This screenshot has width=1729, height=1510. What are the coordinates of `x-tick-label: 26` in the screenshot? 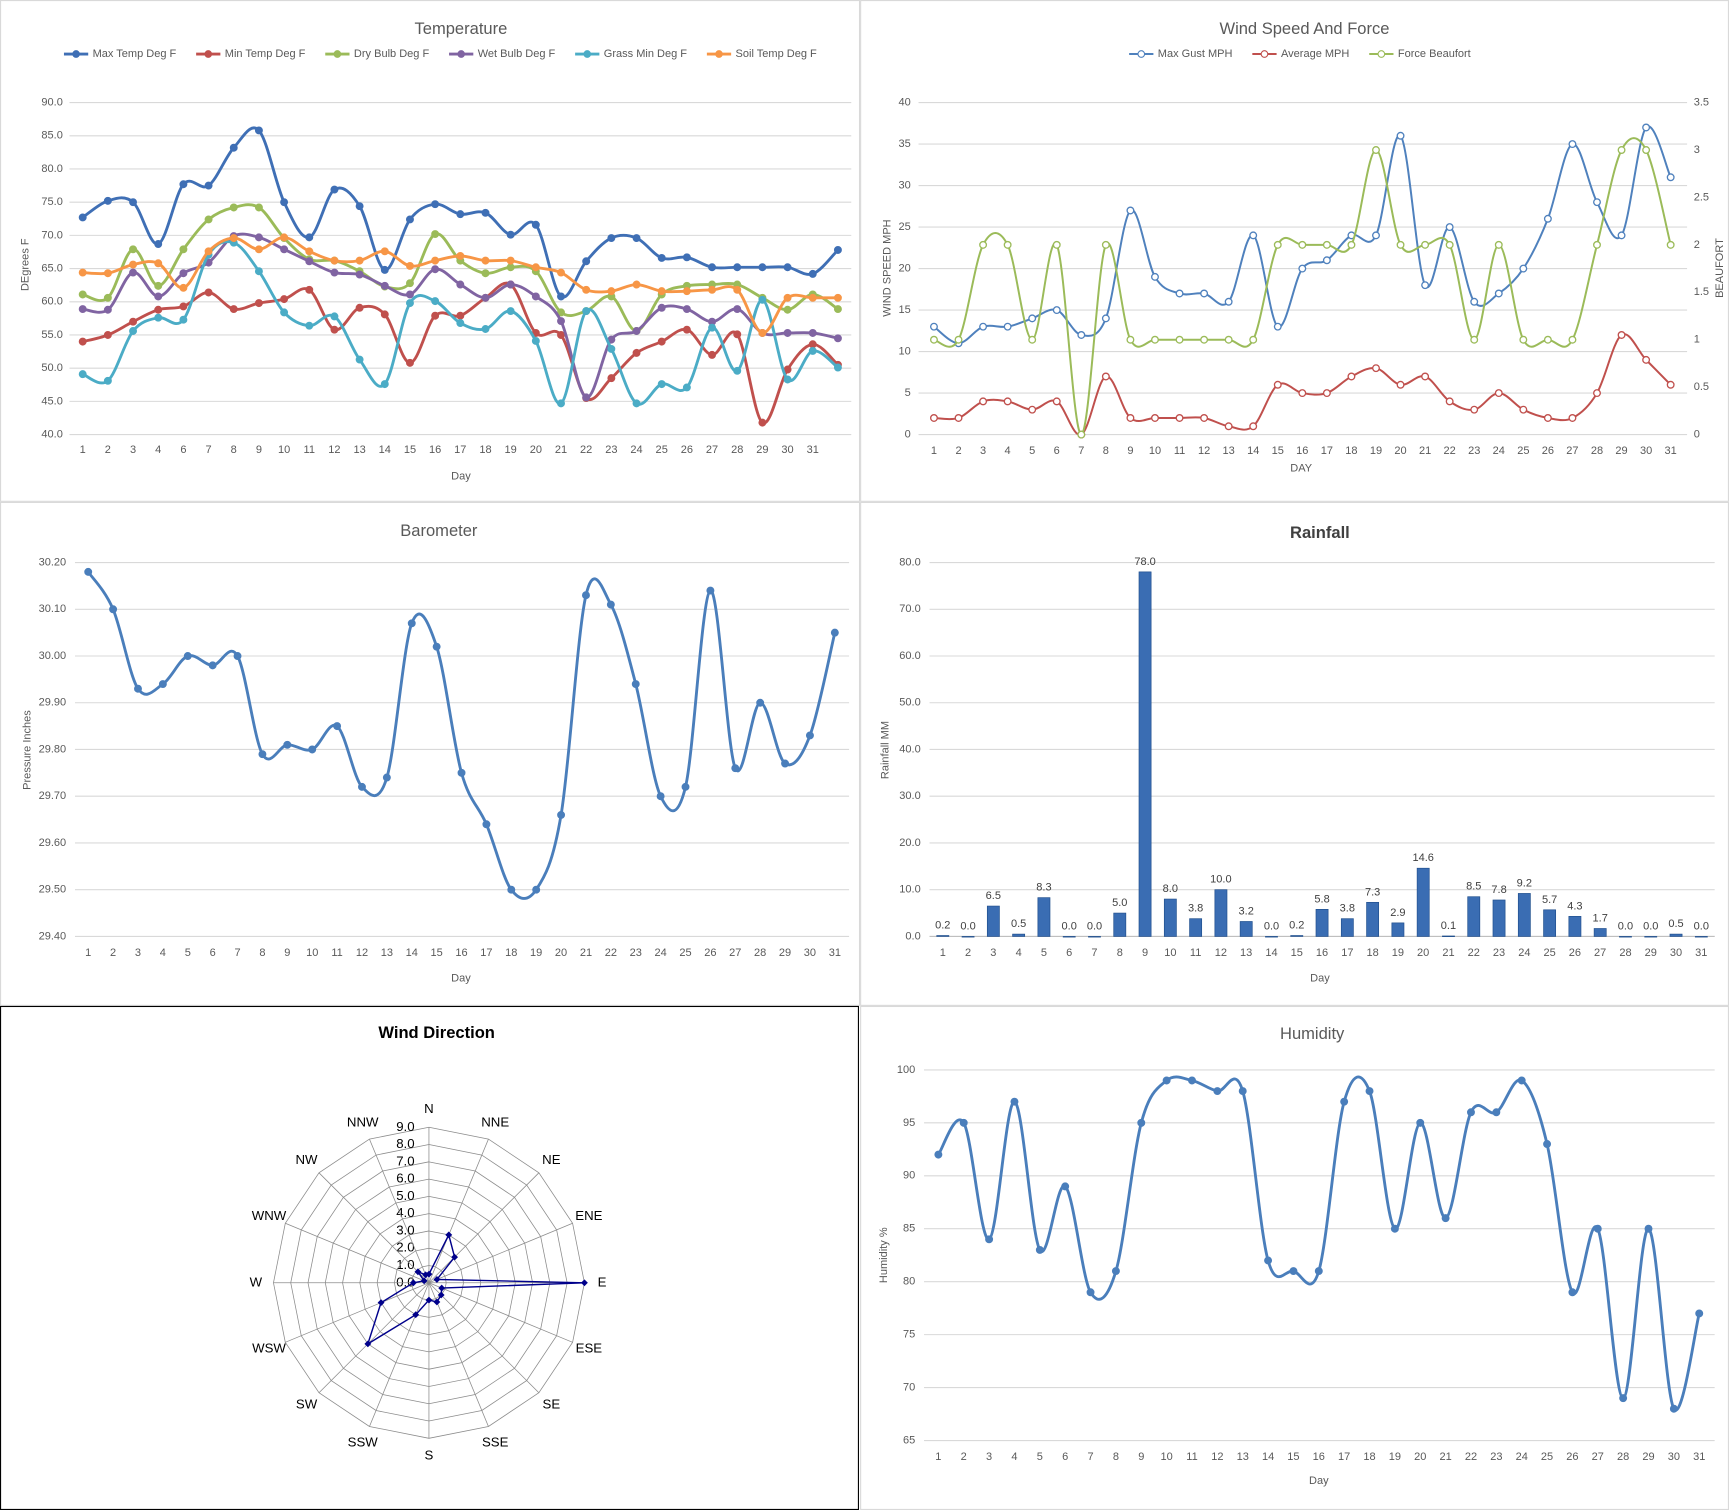 It's located at (1575, 953).